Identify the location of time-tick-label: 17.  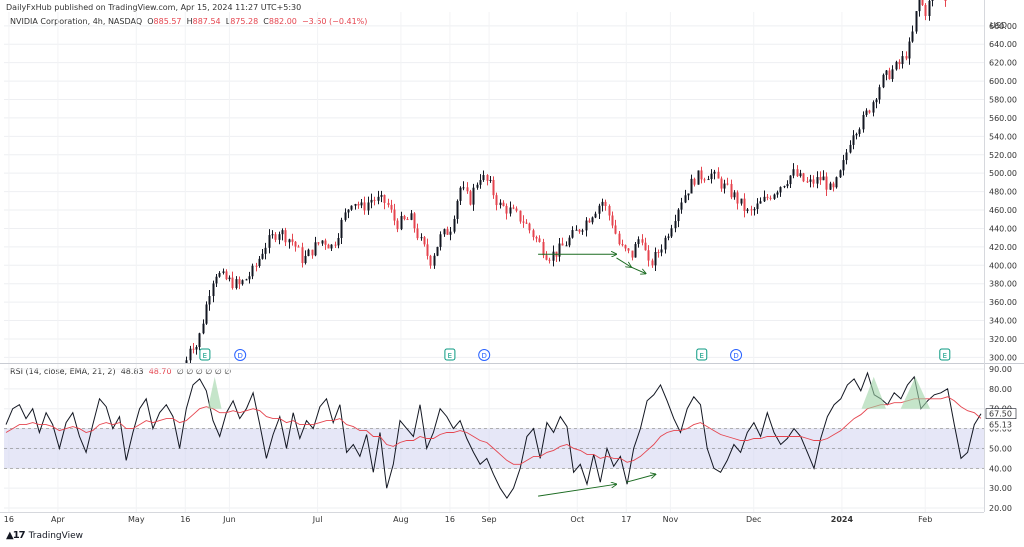
(626, 519).